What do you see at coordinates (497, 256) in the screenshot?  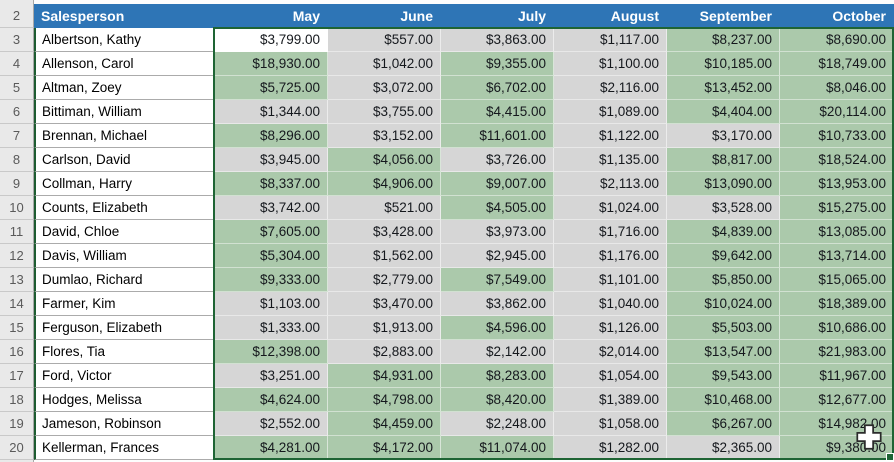 I see `cell-value: $2,945.00` at bounding box center [497, 256].